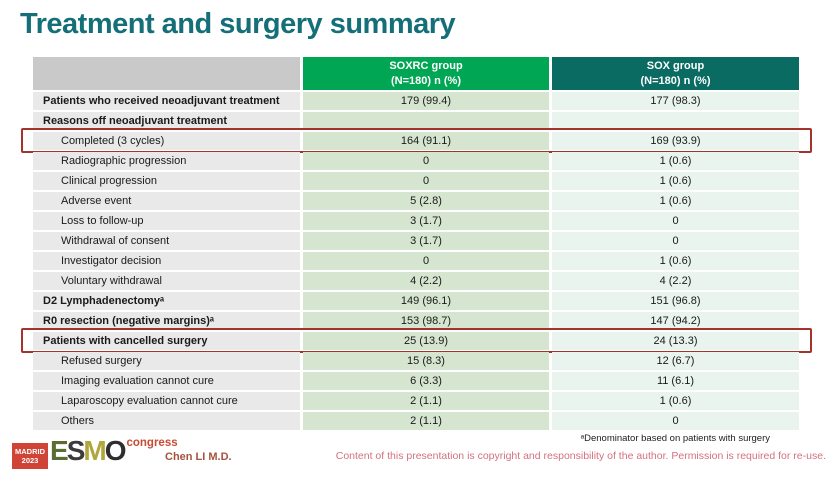 This screenshot has width=832, height=478. Describe the element at coordinates (30, 451) in the screenshot. I see `madrid-label: MADRID` at that location.